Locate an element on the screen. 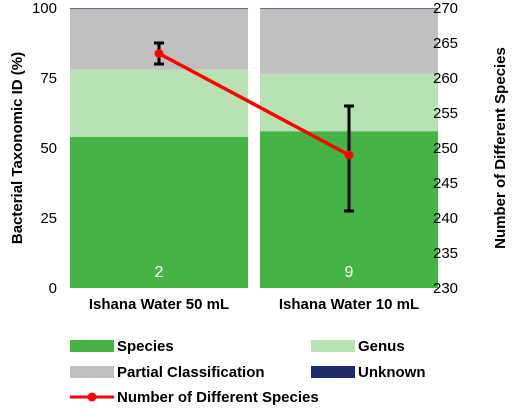 This screenshot has width=512, height=410. y2-tick-235: 235 is located at coordinates (445, 253).